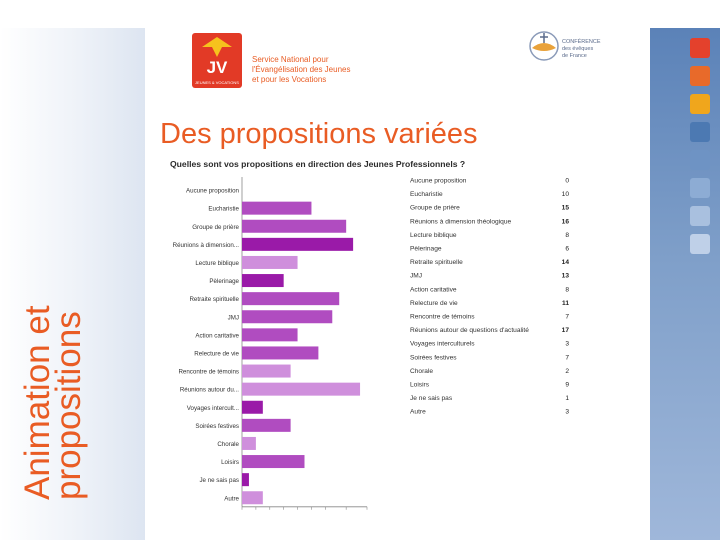 This screenshot has width=720, height=540. What do you see at coordinates (567, 344) in the screenshot?
I see `data-value-12: 3` at bounding box center [567, 344].